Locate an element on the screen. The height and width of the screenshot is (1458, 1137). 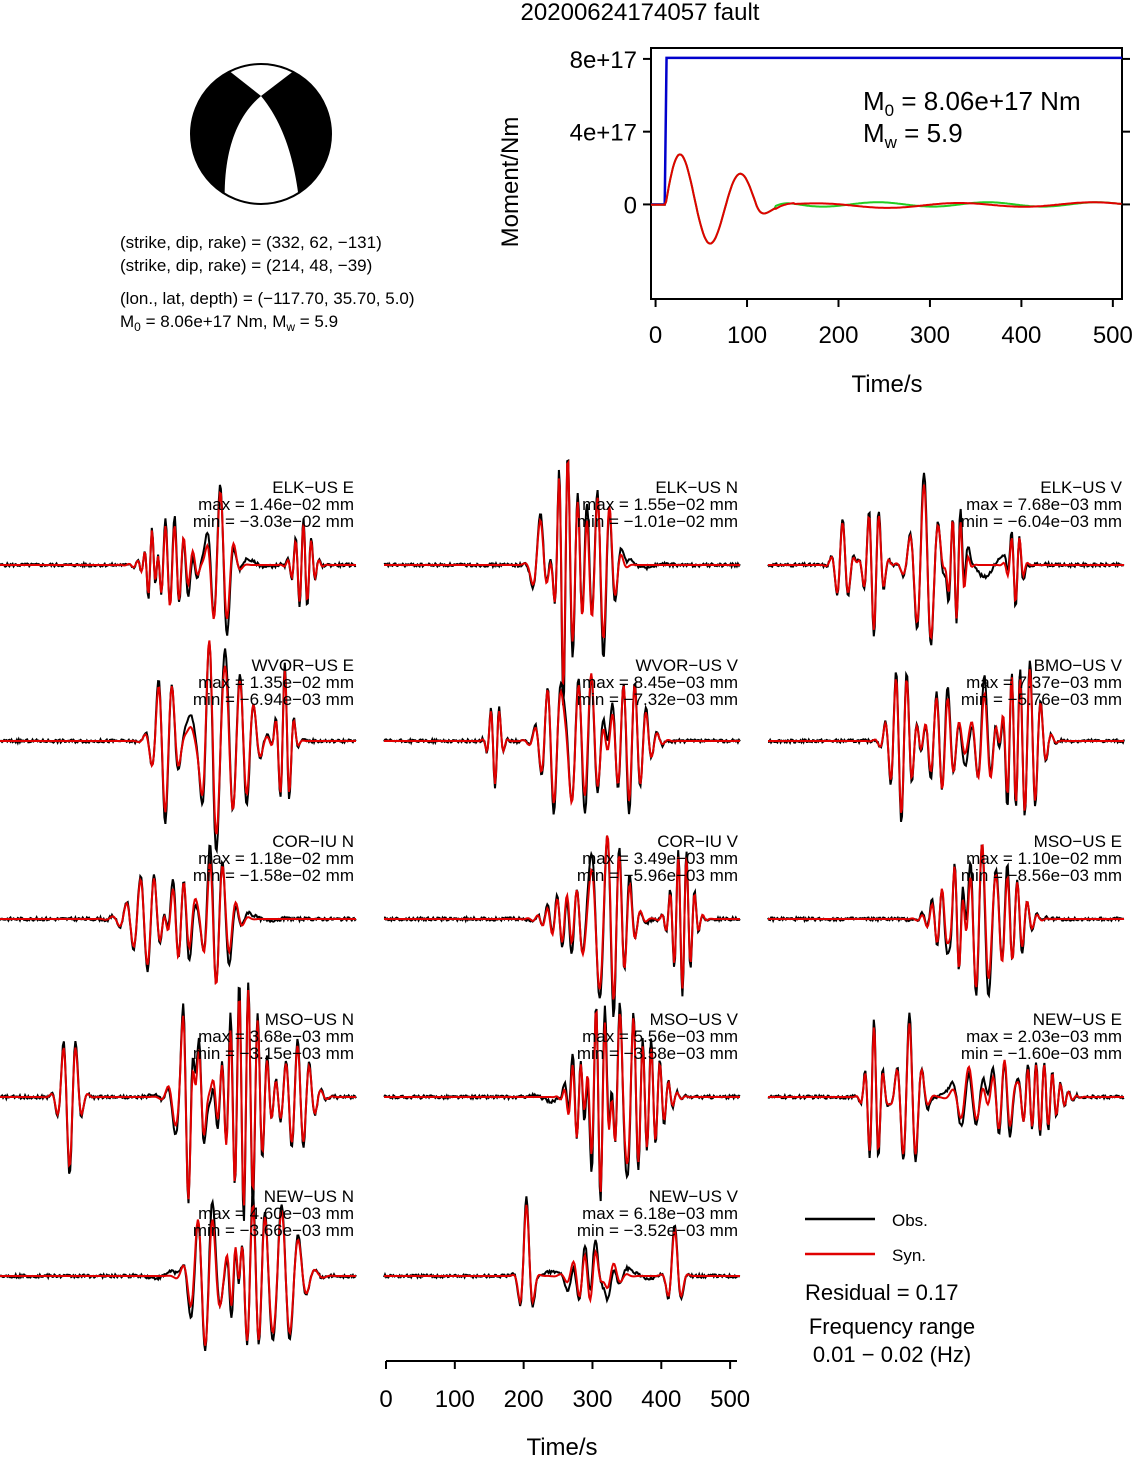
moment-xtick-label: 300 is located at coordinates (930, 335).